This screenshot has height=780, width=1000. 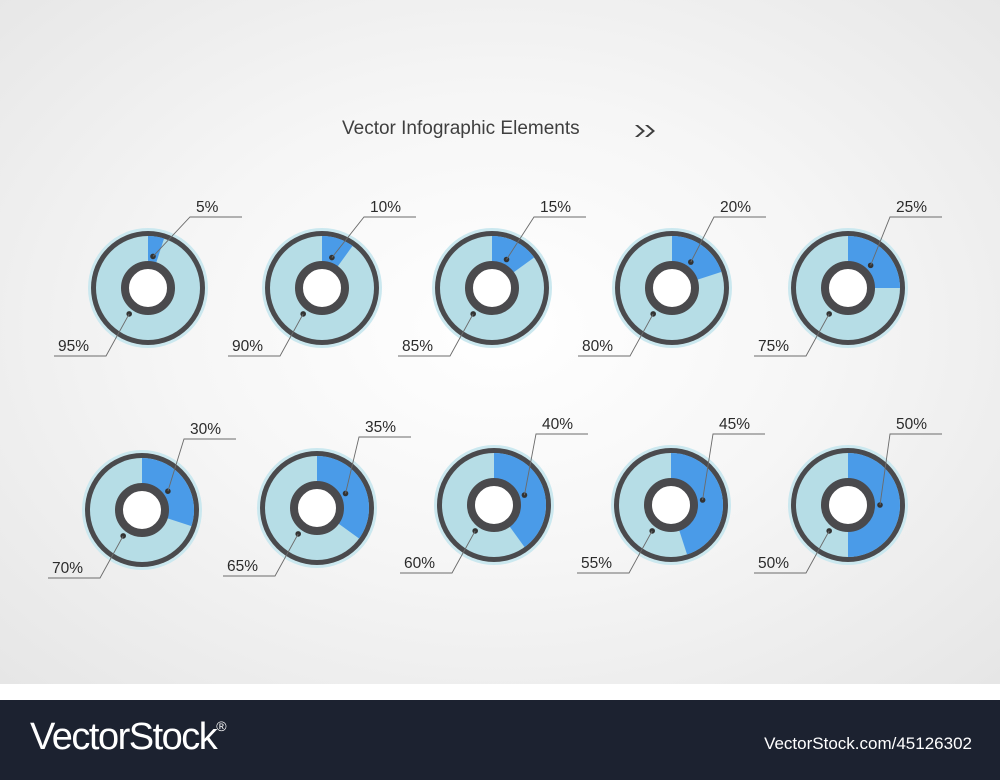 I want to click on footer-bar: VectorStock® VectorStock.com/45126302, so click(x=500, y=740).